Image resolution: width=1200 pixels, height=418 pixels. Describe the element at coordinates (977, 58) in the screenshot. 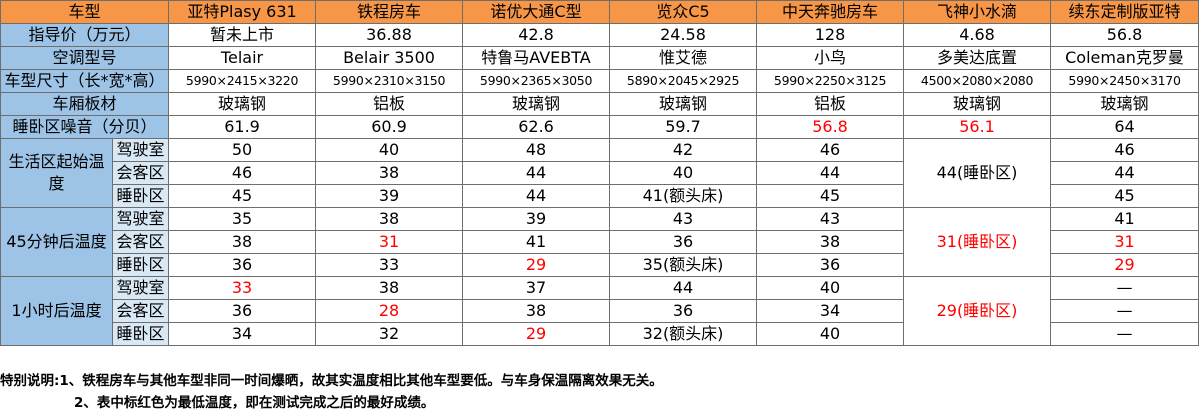

I see `ac-cell: 多美达底置` at that location.